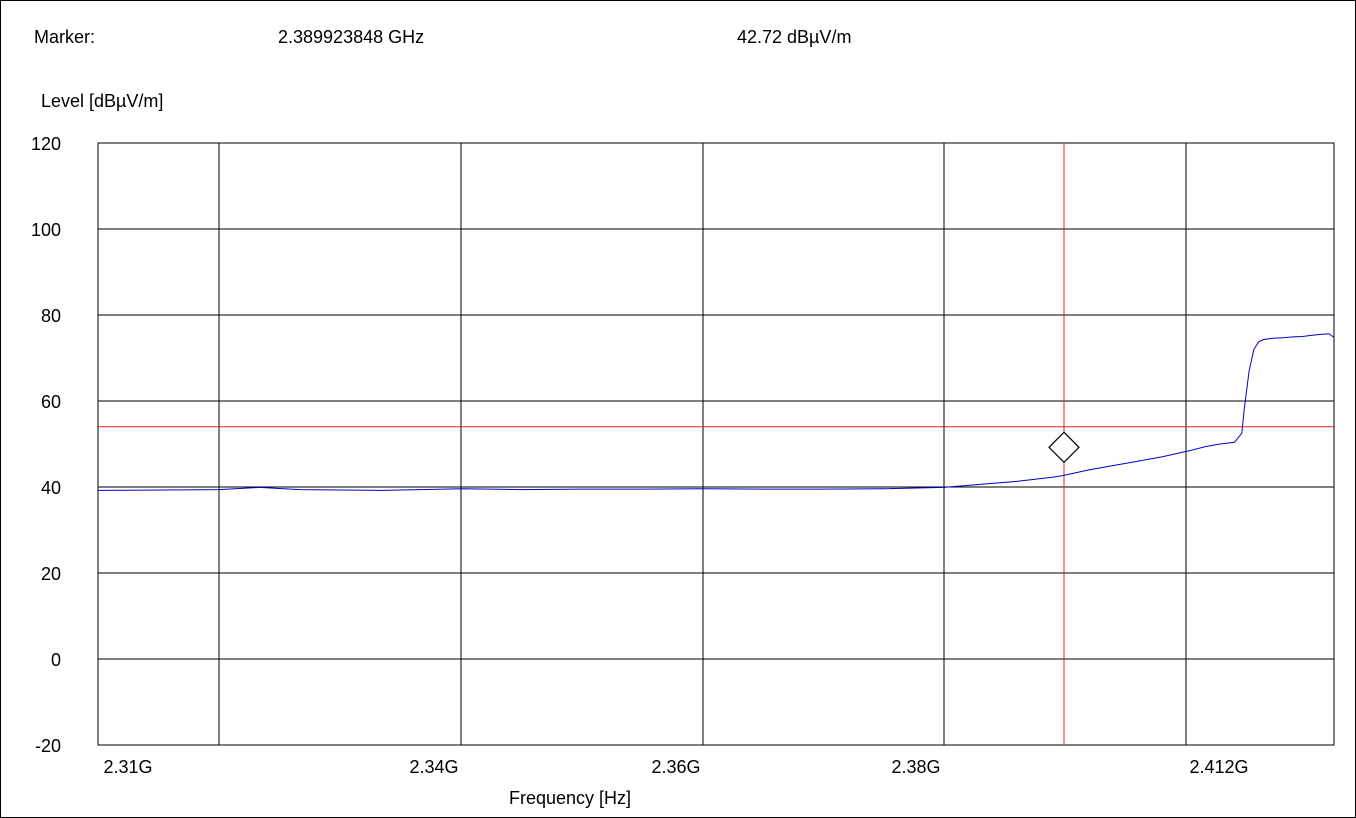 The height and width of the screenshot is (818, 1356). Describe the element at coordinates (56, 660) in the screenshot. I see `y-tick-label: 0` at that location.